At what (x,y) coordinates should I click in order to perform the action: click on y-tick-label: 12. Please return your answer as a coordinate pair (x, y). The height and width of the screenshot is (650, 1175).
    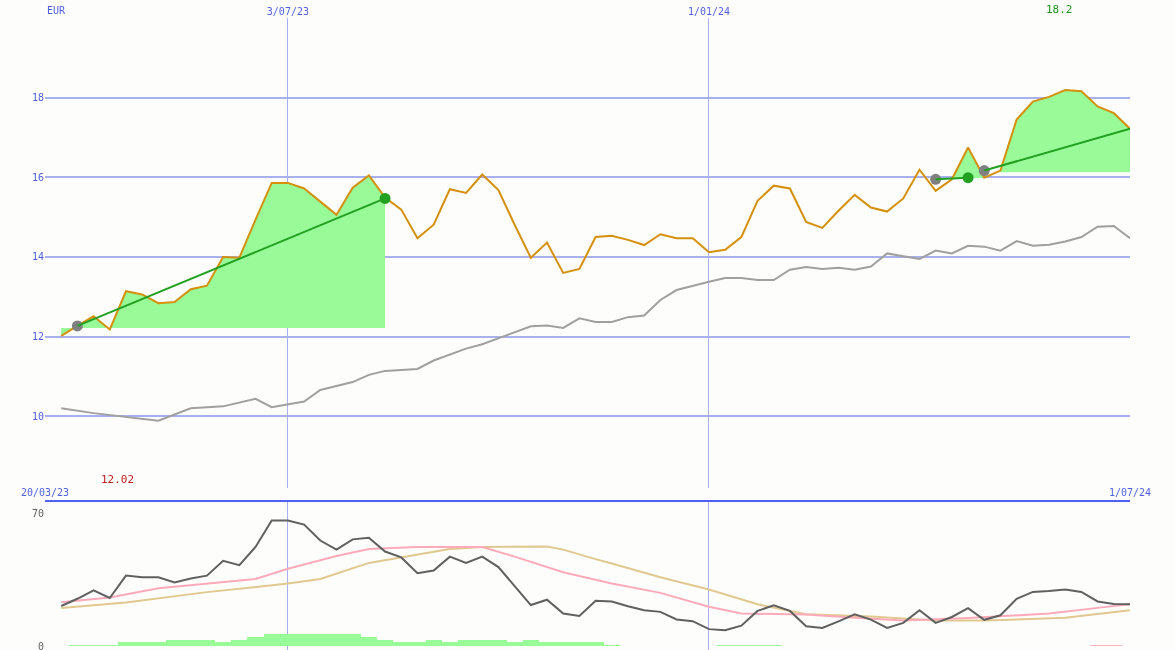
    Looking at the image, I should click on (37, 337).